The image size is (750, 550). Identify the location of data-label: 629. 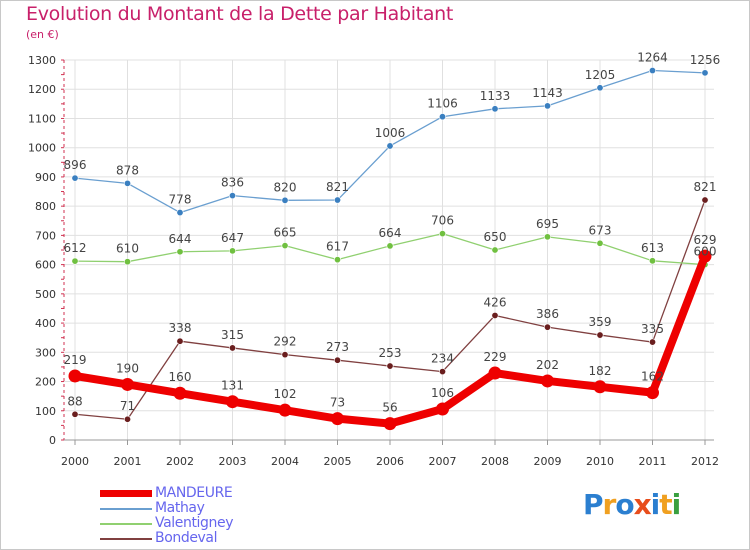
(705, 240).